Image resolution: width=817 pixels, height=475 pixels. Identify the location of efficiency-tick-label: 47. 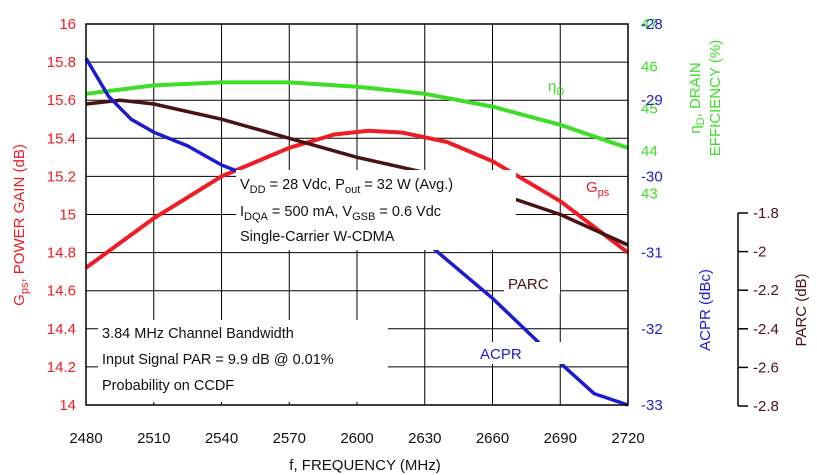
(649, 24).